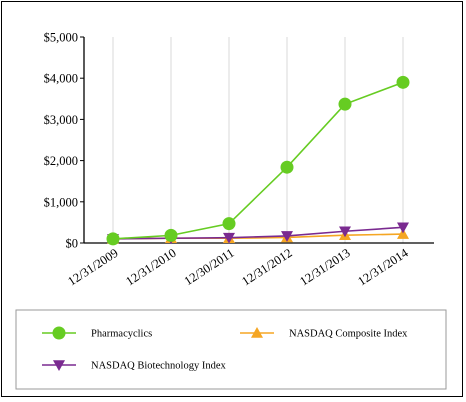 The height and width of the screenshot is (402, 466). I want to click on y-tick-label: $4,000, so click(61, 79).